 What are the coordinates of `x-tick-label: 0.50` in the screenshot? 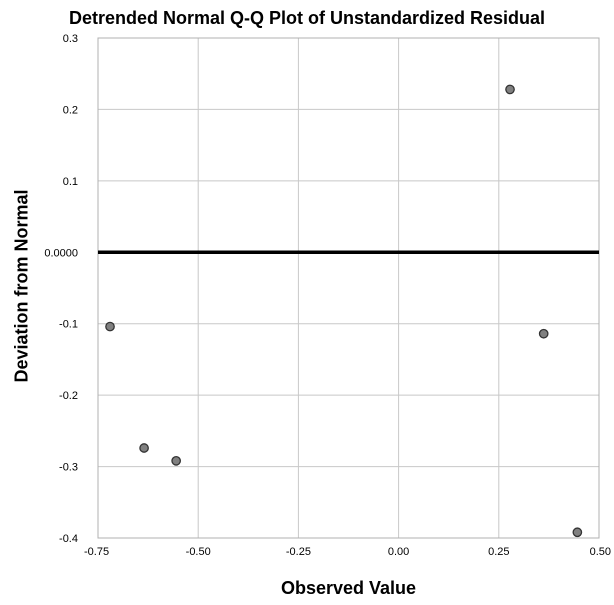 It's located at (600, 552).